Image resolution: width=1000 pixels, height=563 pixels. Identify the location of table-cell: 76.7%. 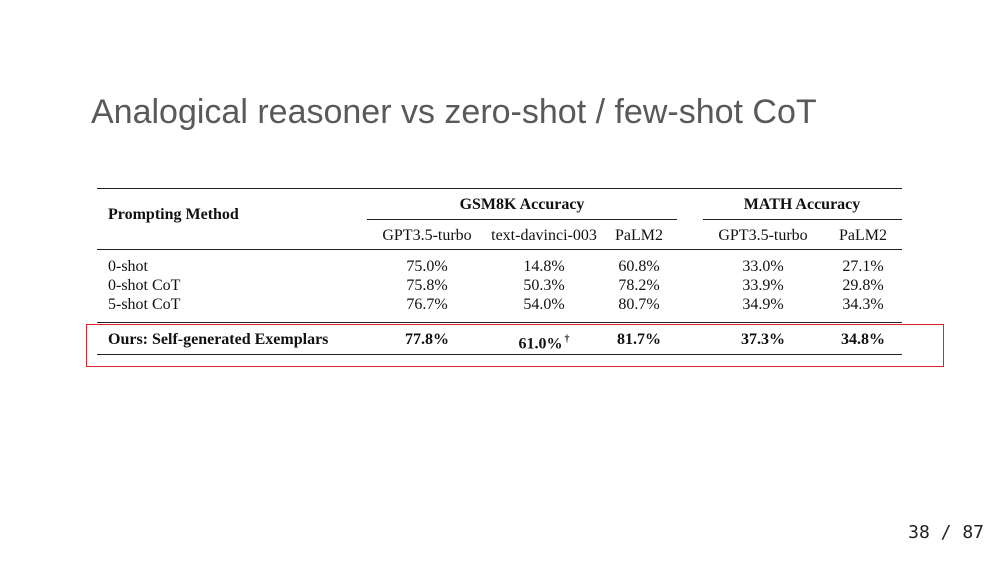
(427, 304).